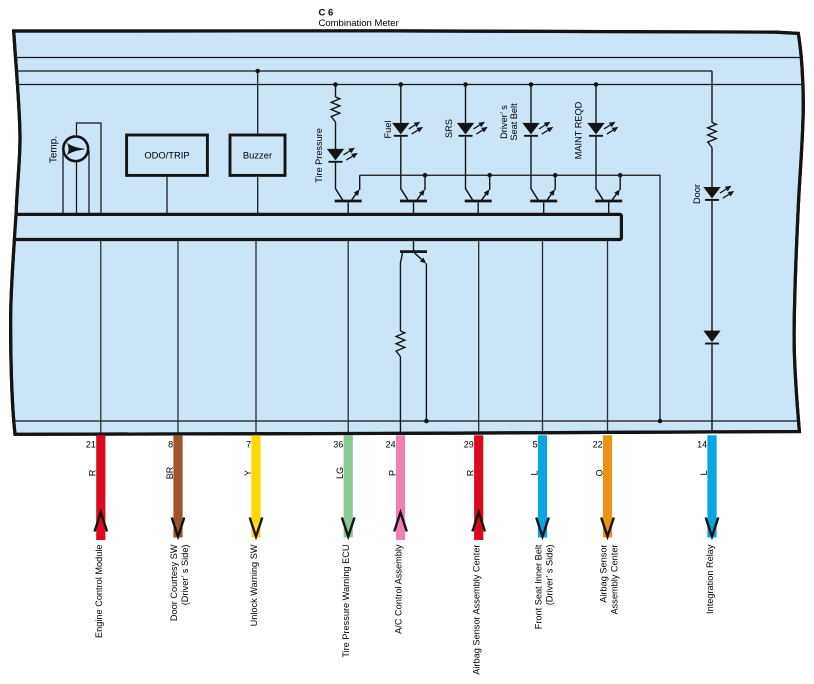 This screenshot has width=814, height=684. What do you see at coordinates (340, 473) in the screenshot?
I see `svg-text: LG` at bounding box center [340, 473].